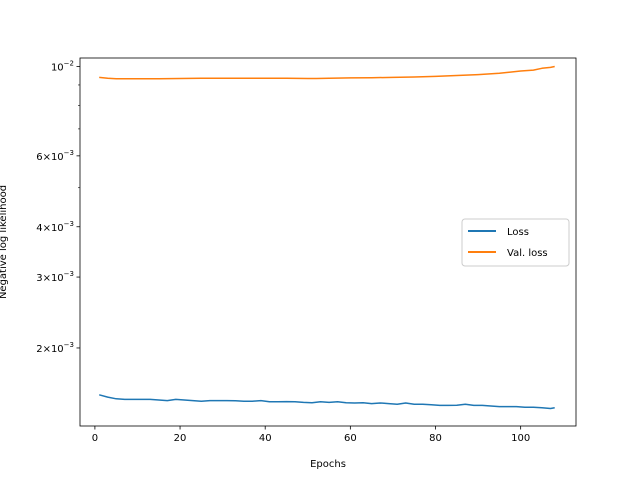 The width and height of the screenshot is (640, 480). What do you see at coordinates (518, 232) in the screenshot?
I see `legend-label-loss: Loss` at bounding box center [518, 232].